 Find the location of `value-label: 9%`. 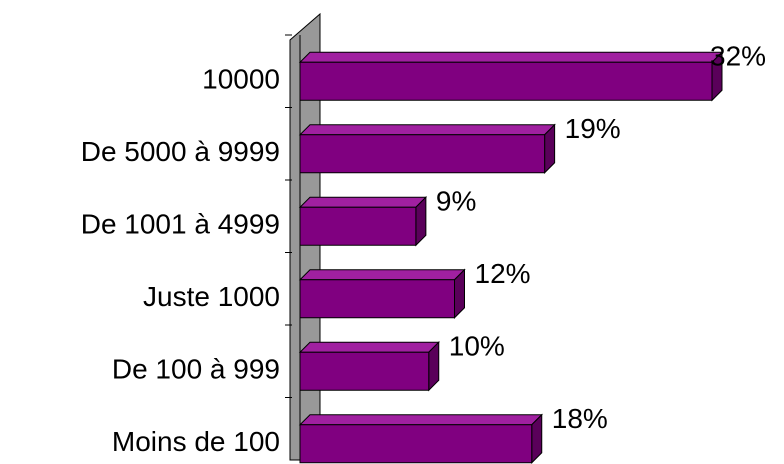

value-label: 9% is located at coordinates (456, 201).